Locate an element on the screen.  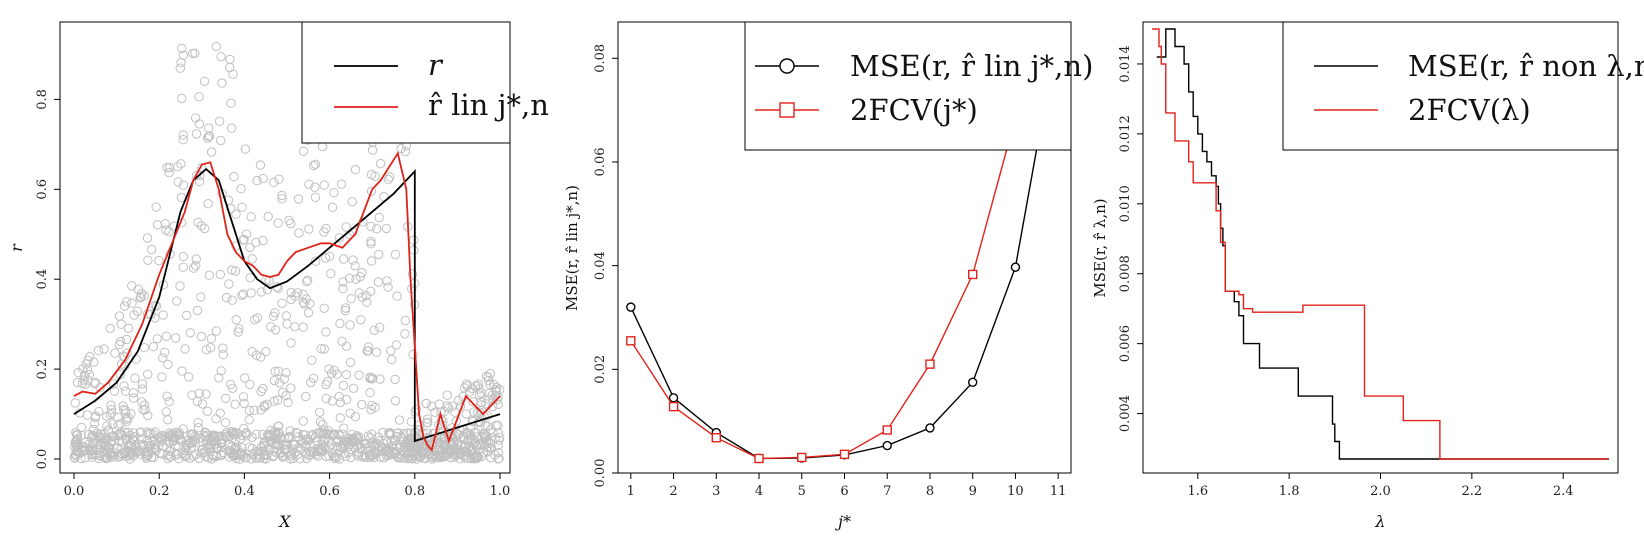
x-tick-label: 10 is located at coordinates (1015, 491).